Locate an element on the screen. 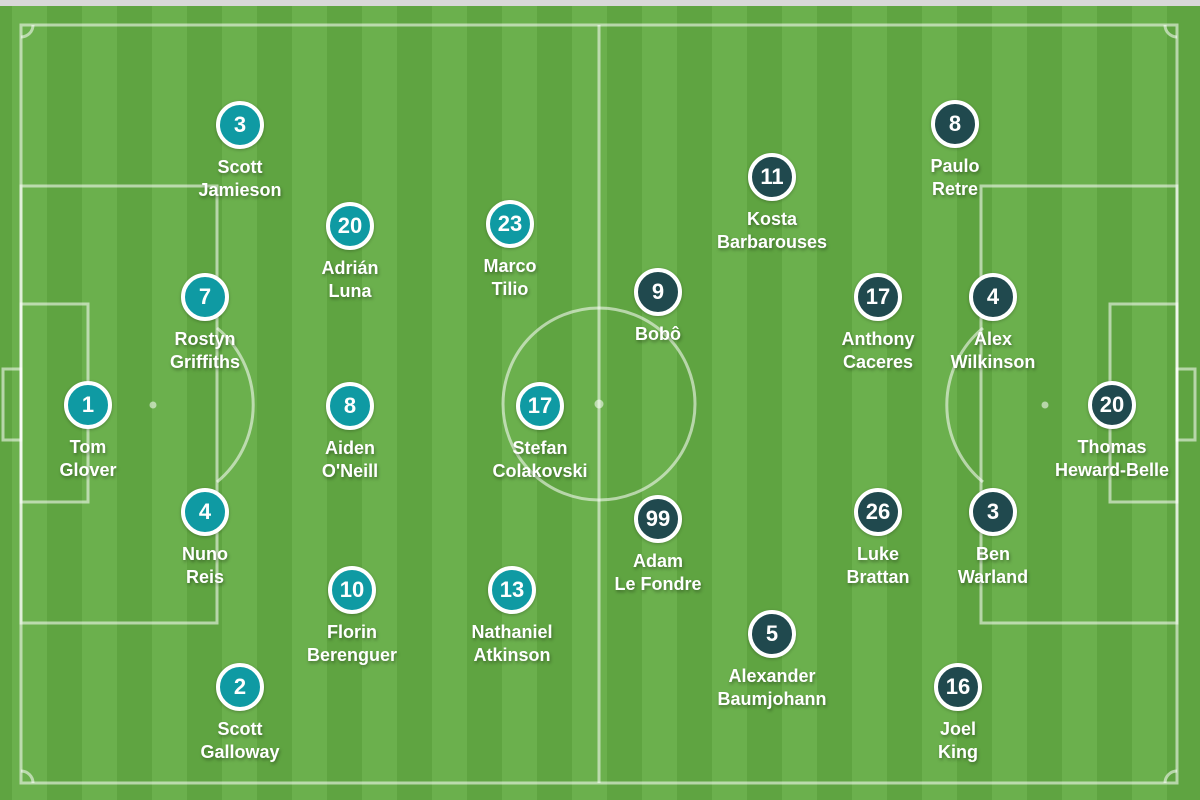 Image resolution: width=1200 pixels, height=800 pixels. player-badge-home: 1 is located at coordinates (88, 405).